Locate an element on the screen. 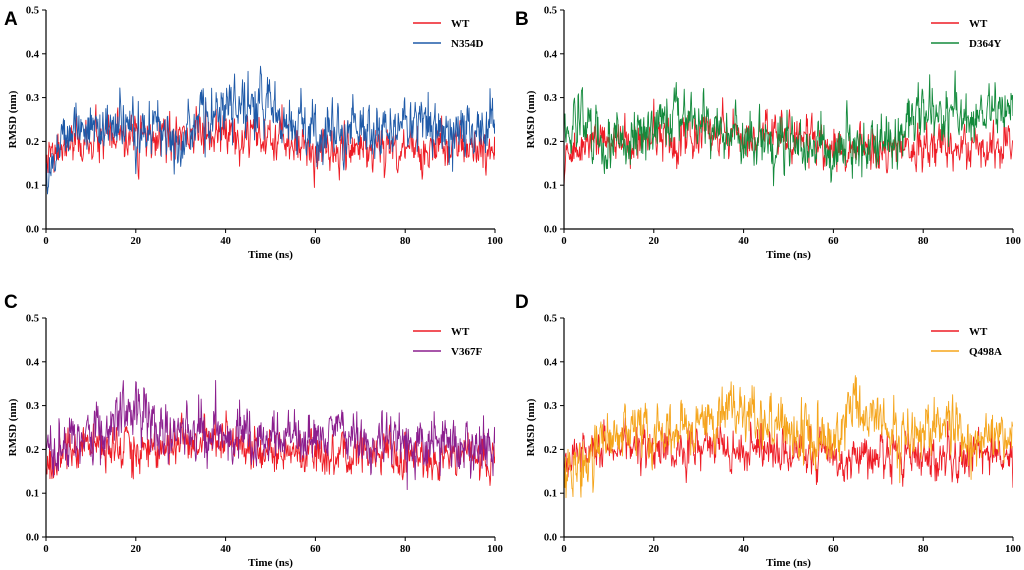 The height and width of the screenshot is (570, 1024). panel-letter: C is located at coordinates (11, 302).